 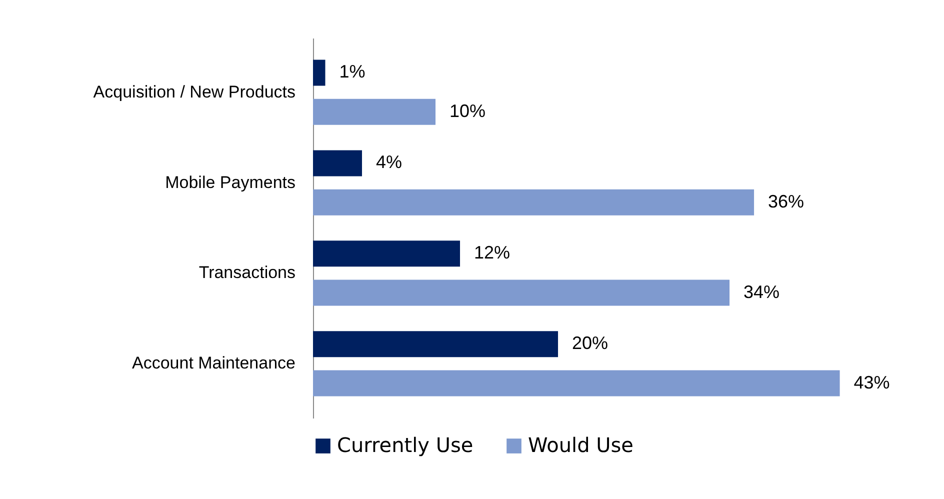 What do you see at coordinates (389, 162) in the screenshot?
I see `data-label: 4%` at bounding box center [389, 162].